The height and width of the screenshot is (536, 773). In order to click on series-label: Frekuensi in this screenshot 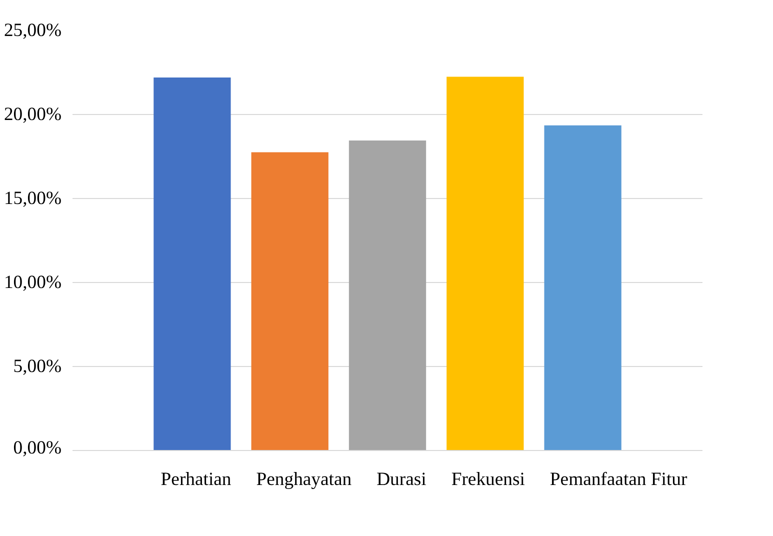, I will do `click(488, 480)`.